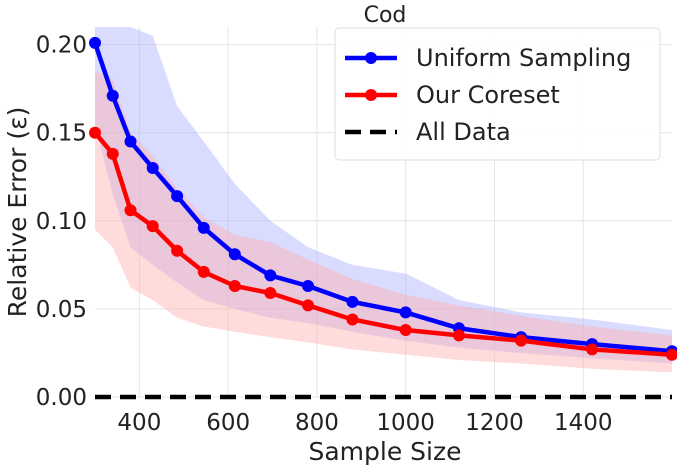 The width and height of the screenshot is (677, 470). I want to click on x-axis-ticks: 400 600 800 1000 1200 1400, so click(364, 423).